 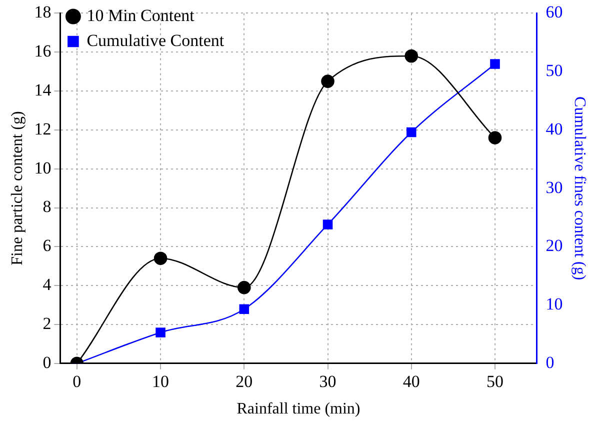 I want to click on y-tick-label: 6, so click(x=47, y=246).